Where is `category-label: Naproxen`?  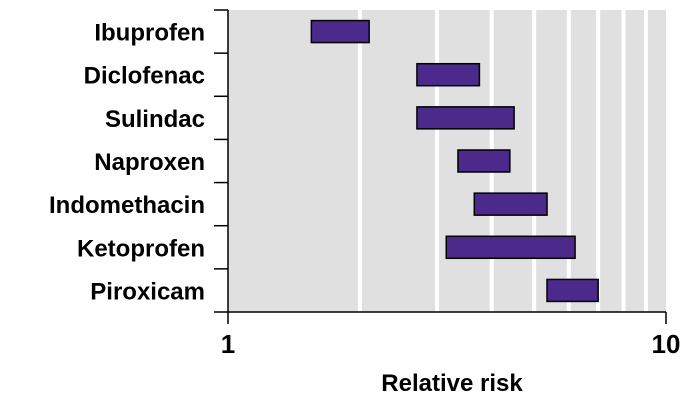
category-label: Naproxen is located at coordinates (149, 162).